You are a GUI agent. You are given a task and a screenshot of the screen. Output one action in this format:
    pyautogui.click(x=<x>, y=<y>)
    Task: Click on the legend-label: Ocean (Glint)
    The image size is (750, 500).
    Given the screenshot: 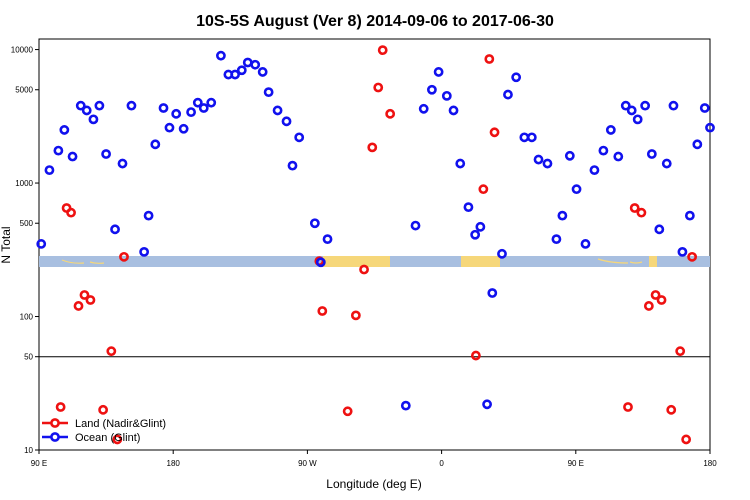 What is the action you would take?
    pyautogui.click(x=107, y=438)
    